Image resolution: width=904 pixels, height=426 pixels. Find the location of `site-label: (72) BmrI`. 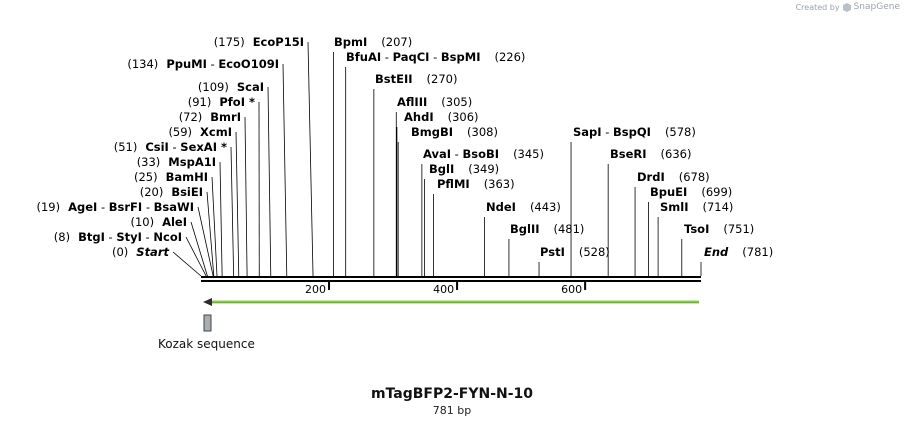

site-label: (72) BmrI is located at coordinates (210, 117).